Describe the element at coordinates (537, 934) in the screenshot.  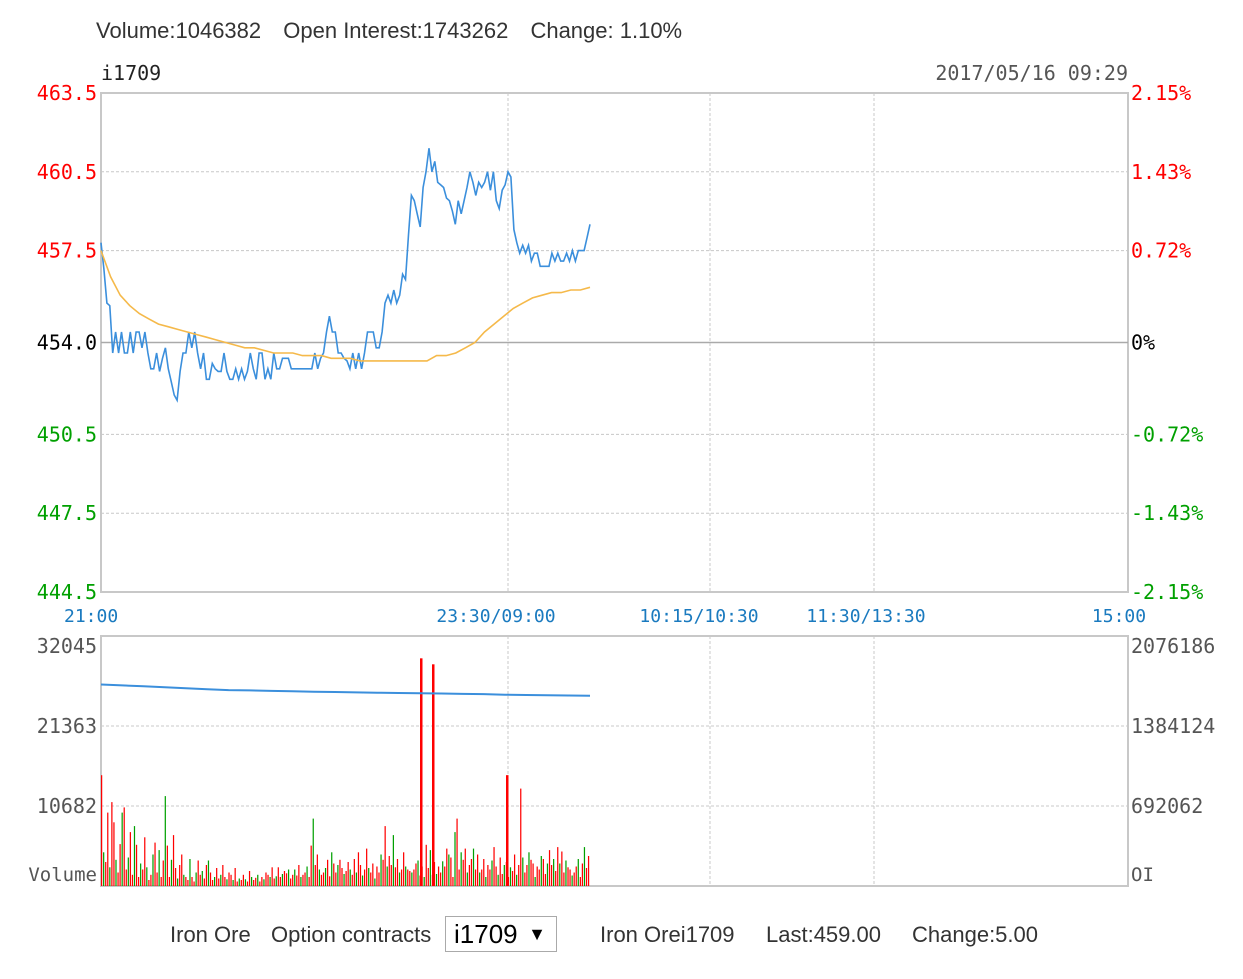
I see `chevron-down-icon: ▼` at that location.